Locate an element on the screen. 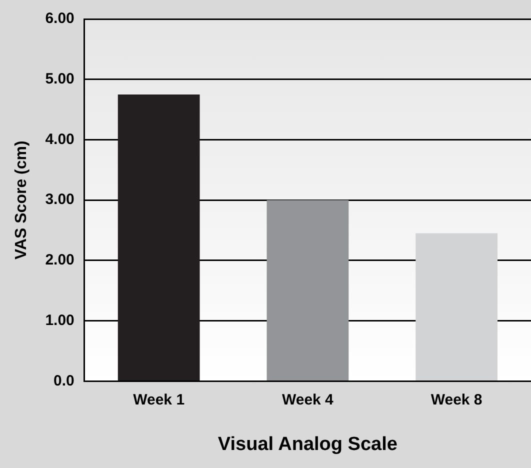 This screenshot has height=468, width=531. y-tick-label: 3.00 is located at coordinates (59, 199).